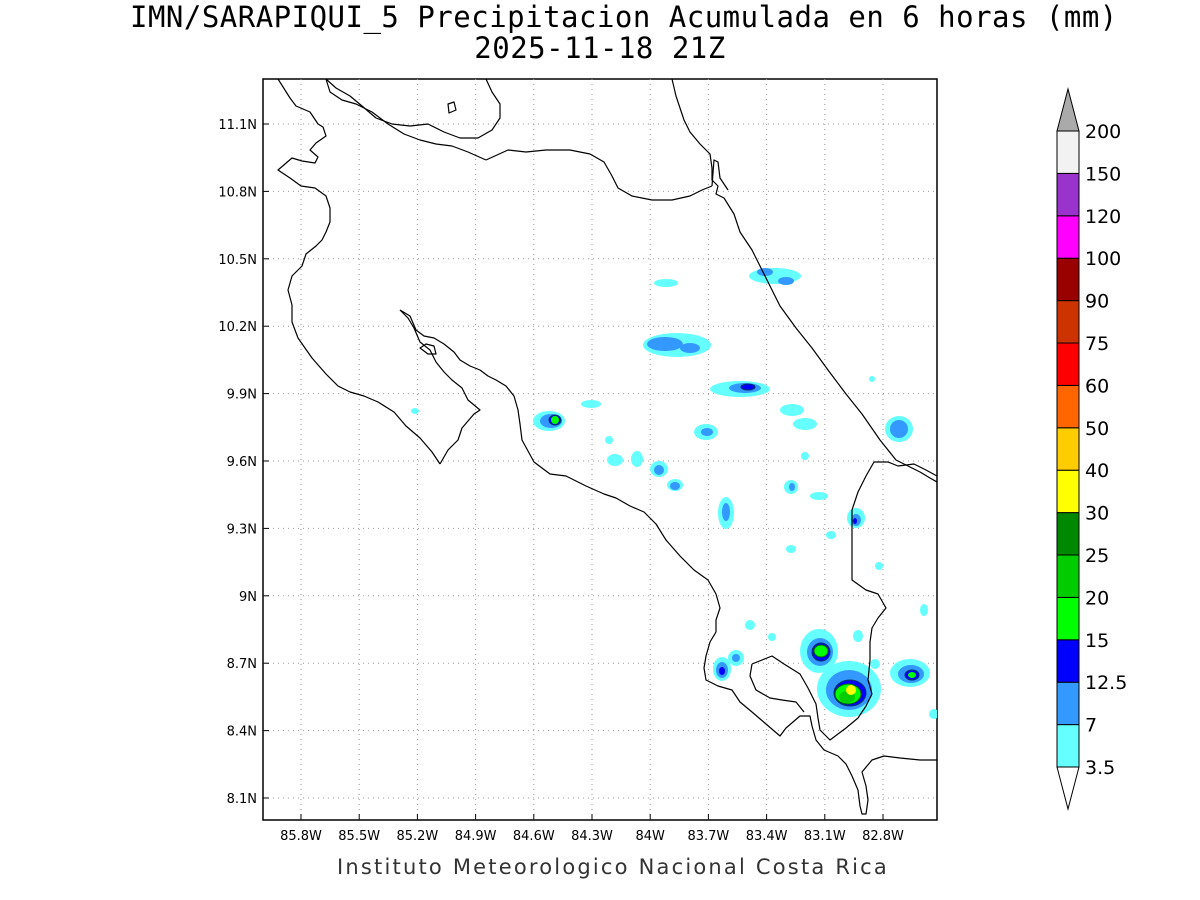  Describe the element at coordinates (1100, 768) in the screenshot. I see `colorbar-label: 3.5` at that location.